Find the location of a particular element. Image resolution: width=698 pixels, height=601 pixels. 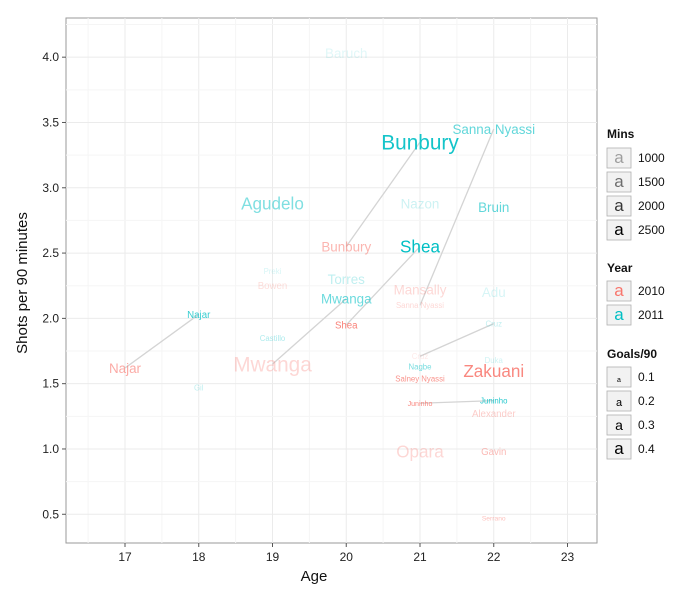

player-label: Bowen is located at coordinates (273, 286).